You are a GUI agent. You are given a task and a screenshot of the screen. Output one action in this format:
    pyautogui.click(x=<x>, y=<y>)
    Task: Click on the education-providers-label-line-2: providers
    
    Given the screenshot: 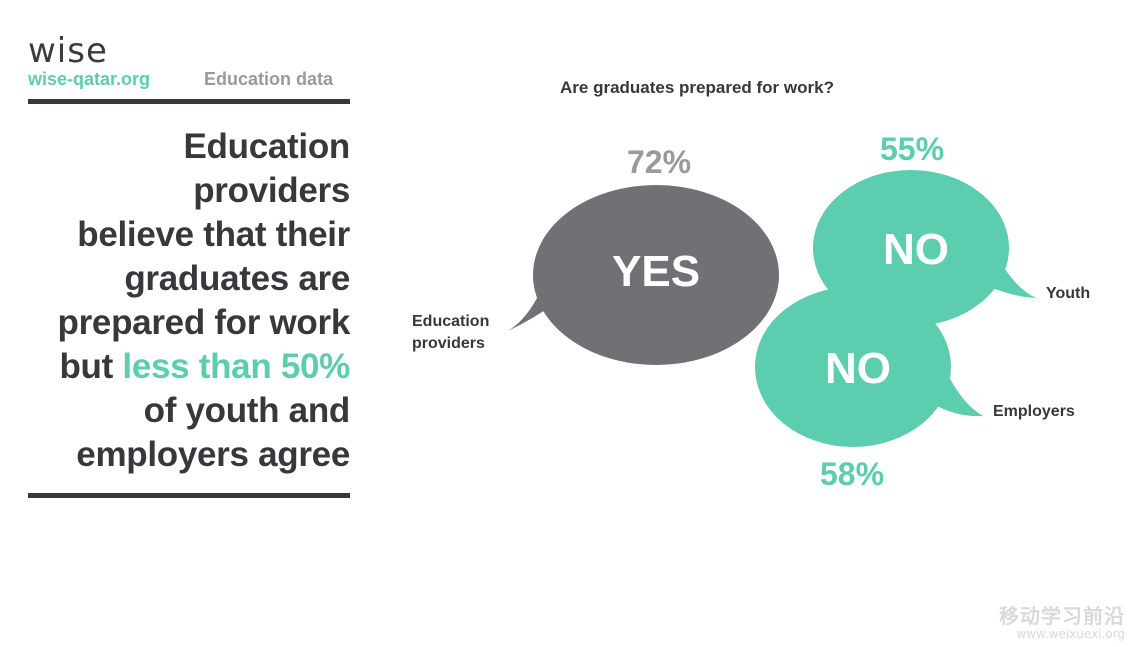 What is the action you would take?
    pyautogui.click(x=448, y=343)
    